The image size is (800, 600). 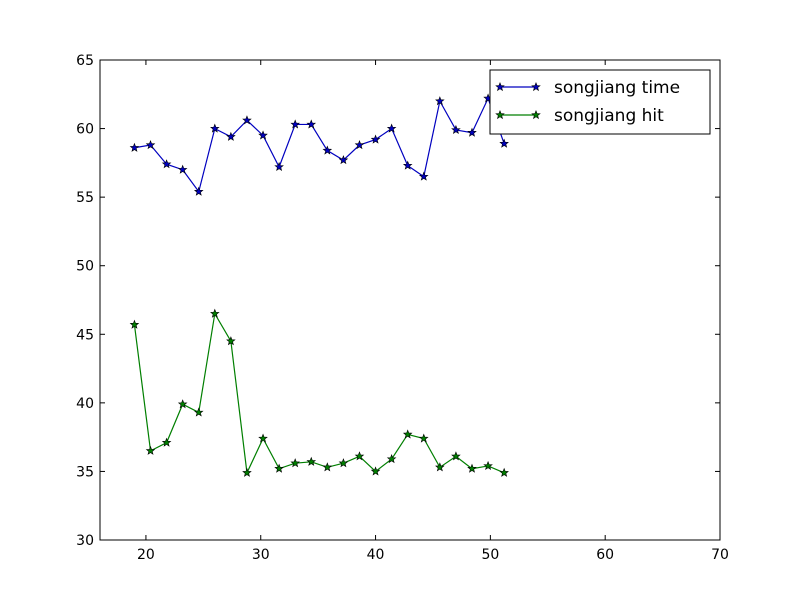 I want to click on legend: songjiang time songjiang hit, so click(x=600, y=102).